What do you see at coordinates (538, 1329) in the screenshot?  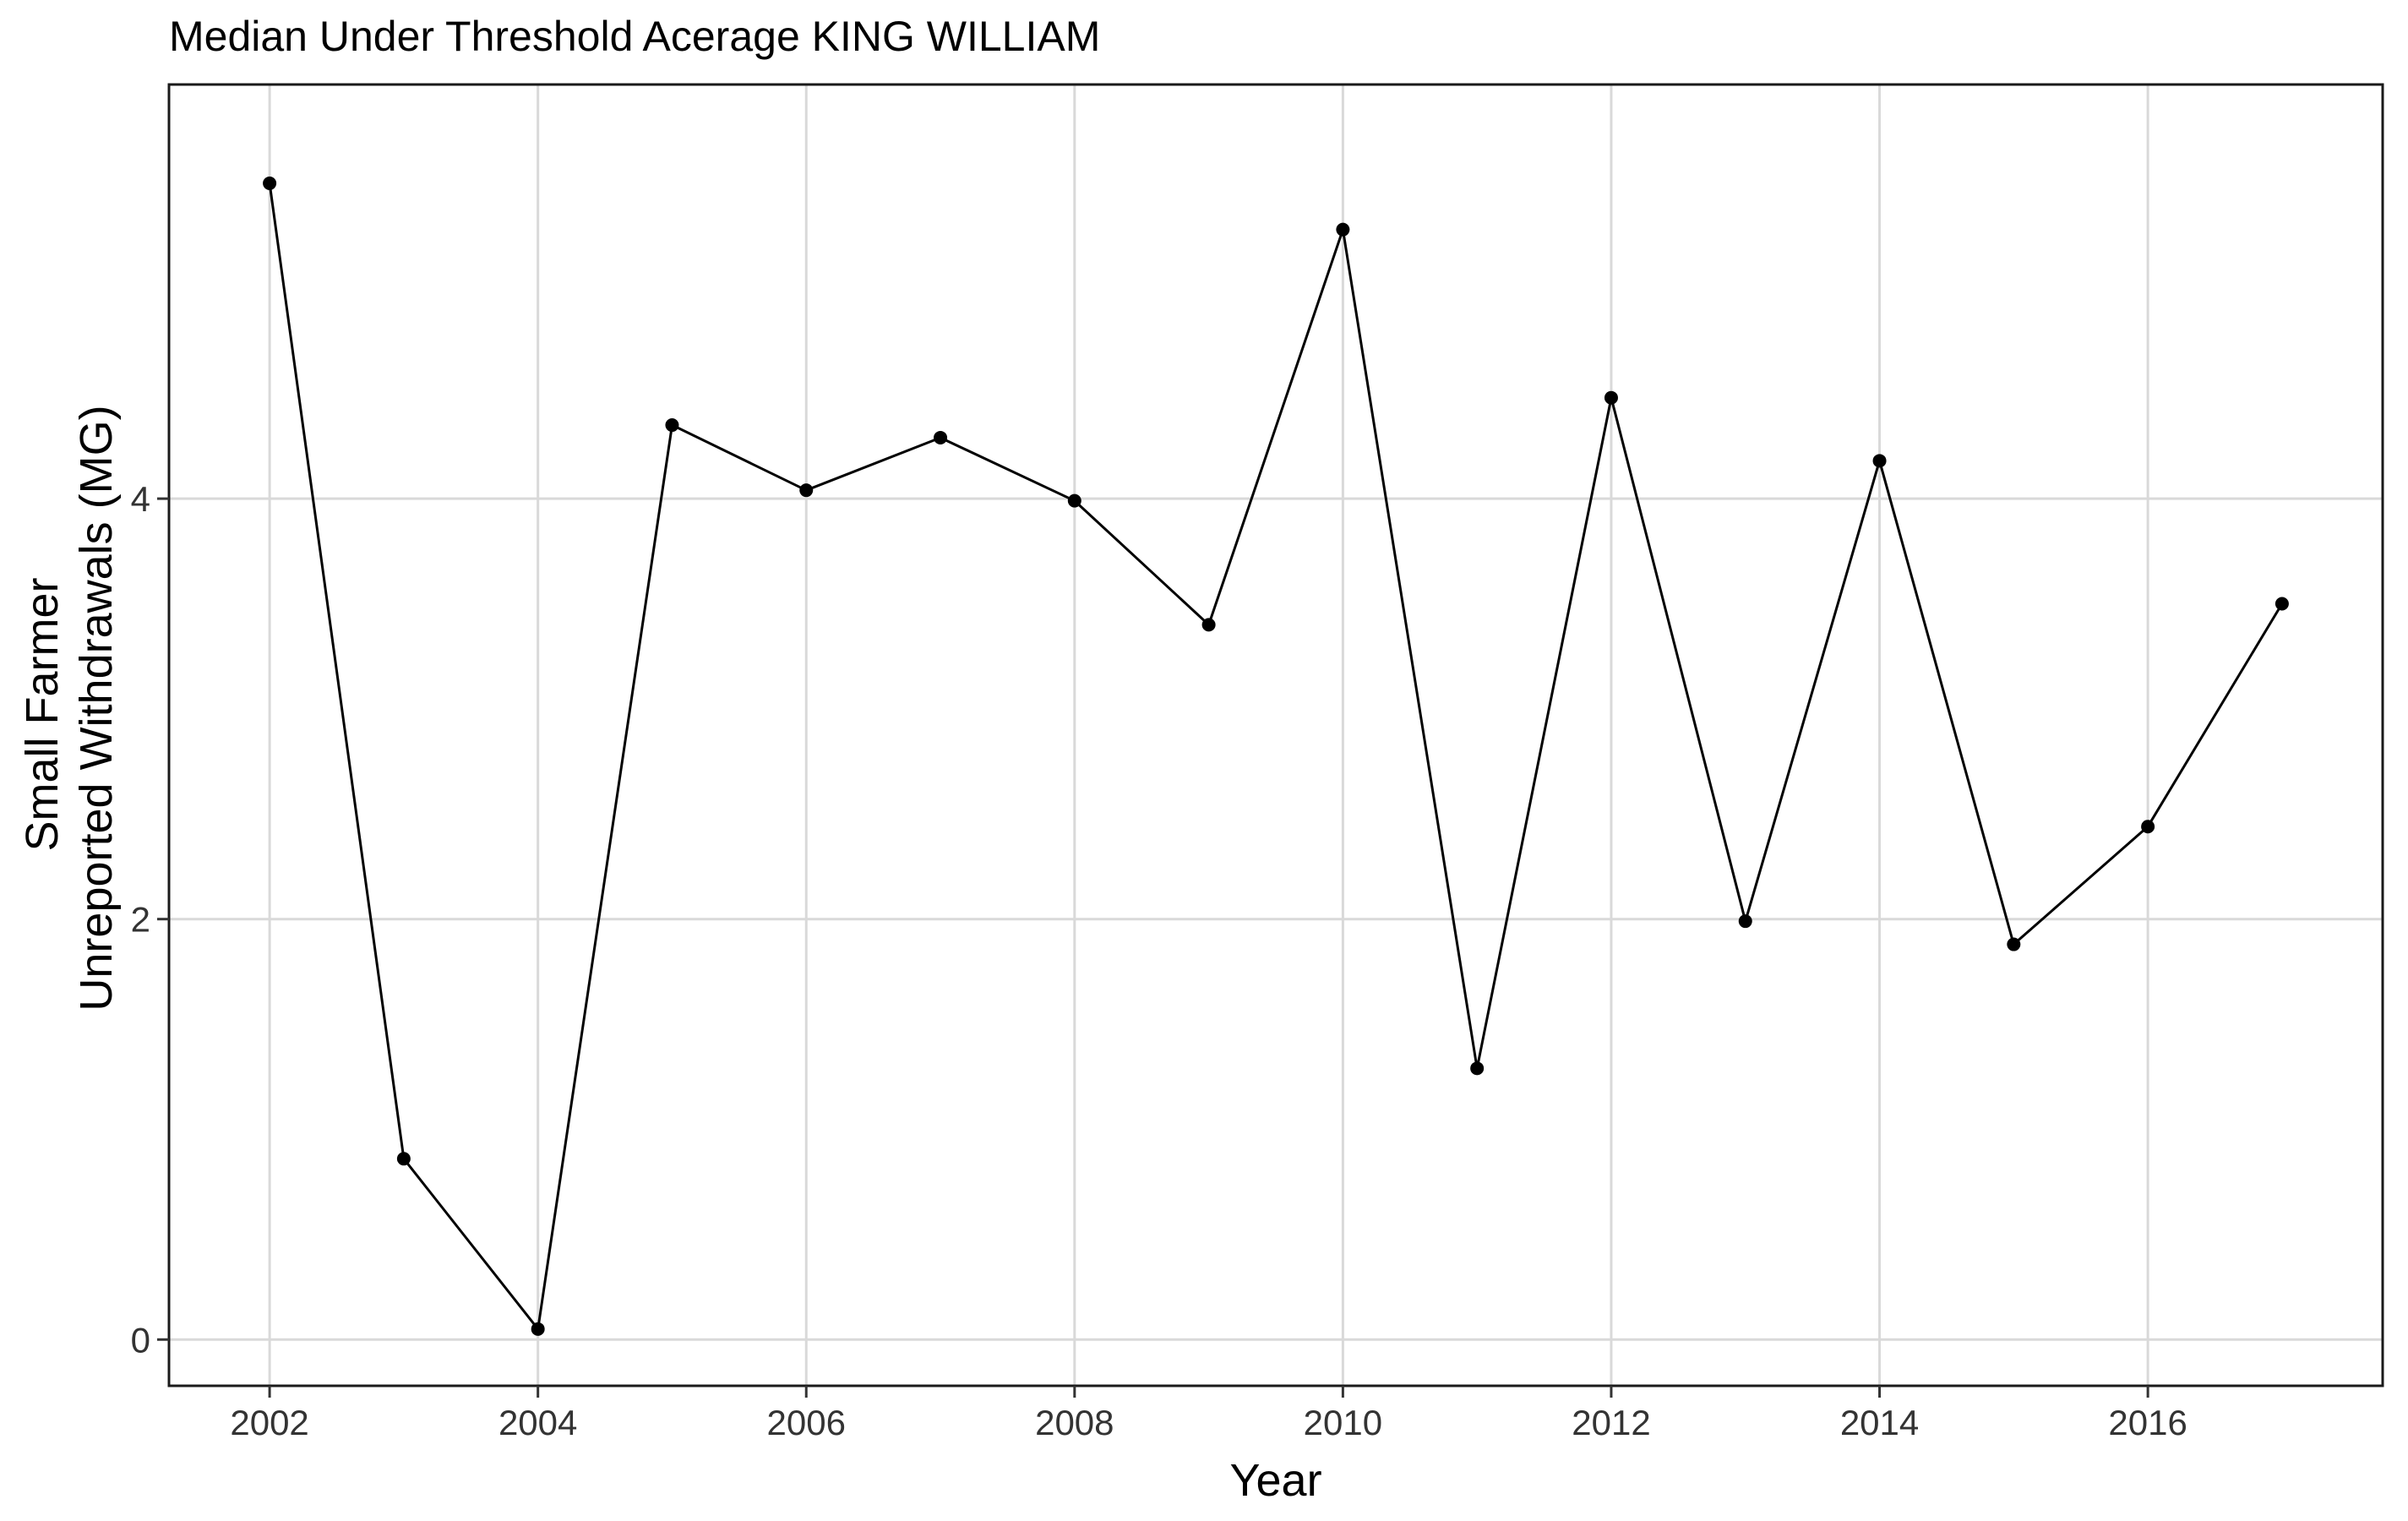 I see `data-point-2004` at bounding box center [538, 1329].